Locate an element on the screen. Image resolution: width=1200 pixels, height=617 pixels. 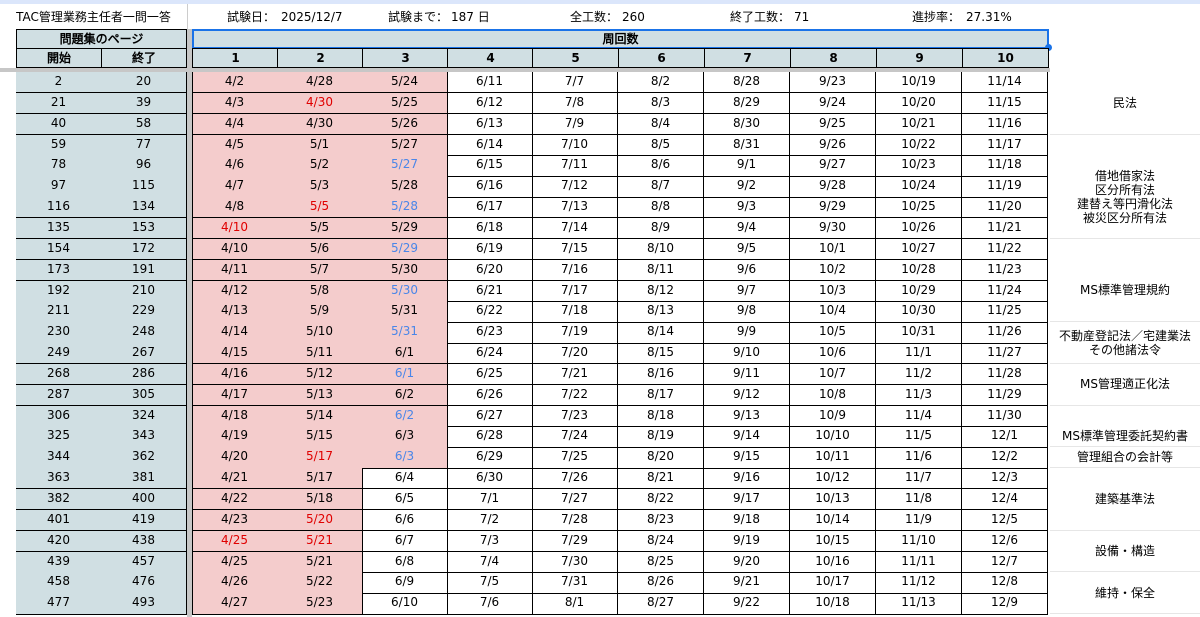
freeze-row-divider is located at coordinates (525, 70).